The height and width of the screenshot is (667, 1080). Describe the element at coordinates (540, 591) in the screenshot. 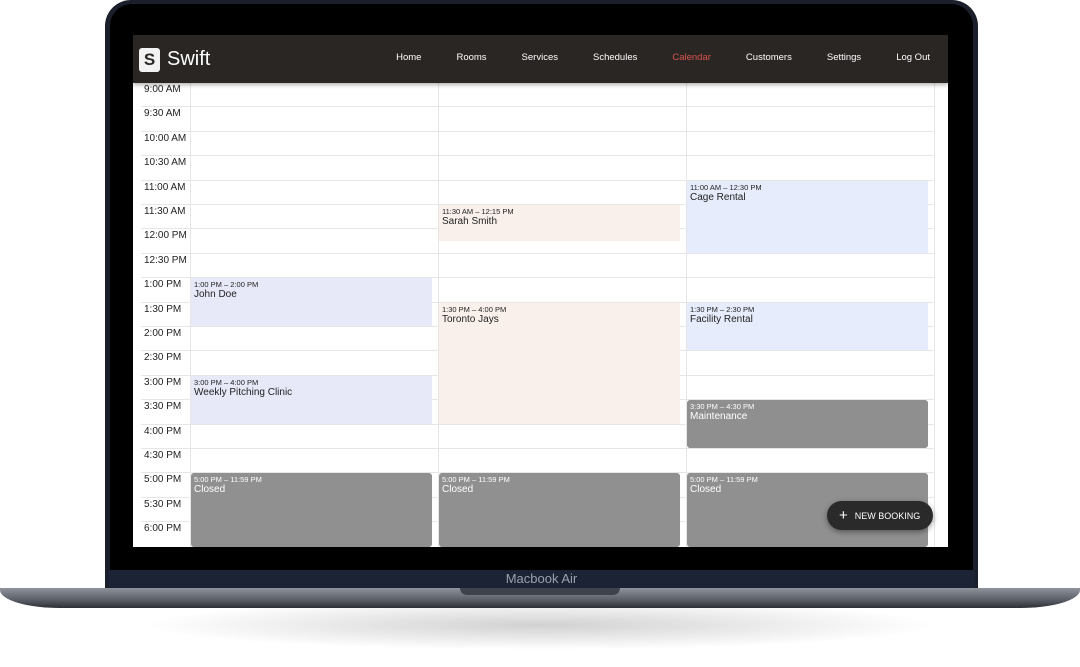

I see `laptop-notch` at that location.